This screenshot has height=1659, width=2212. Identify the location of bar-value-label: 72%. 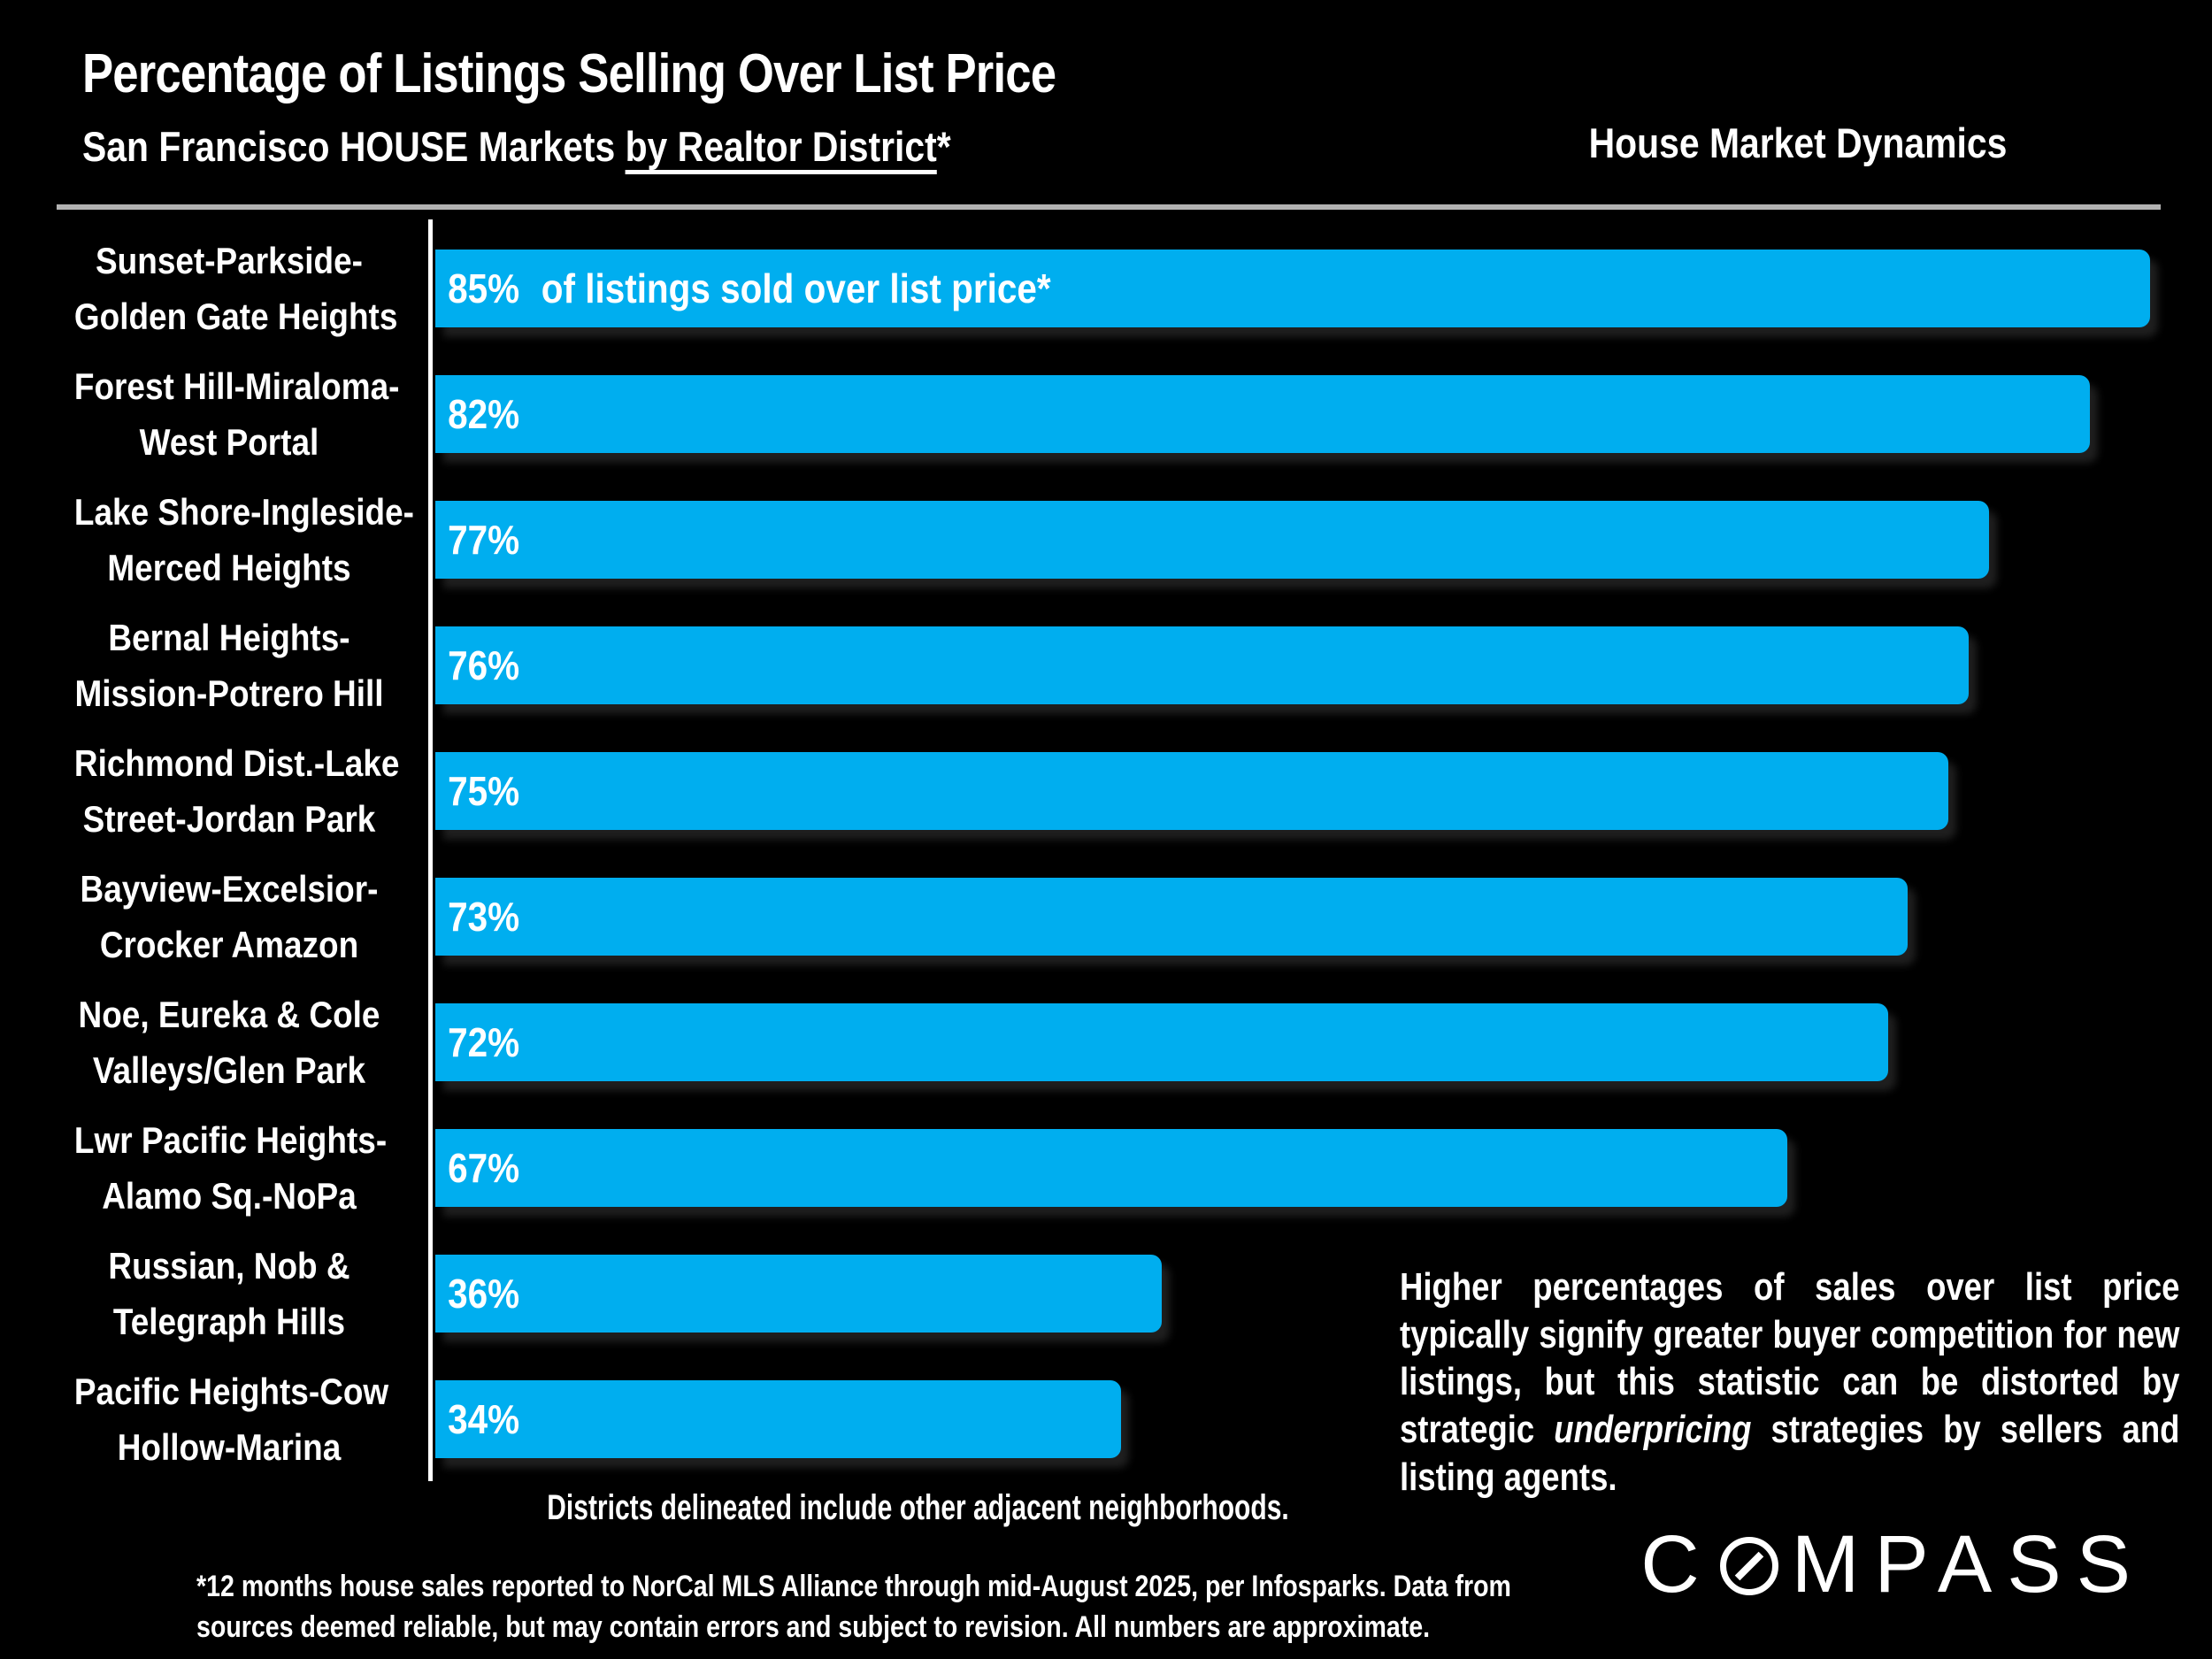
(484, 1042).